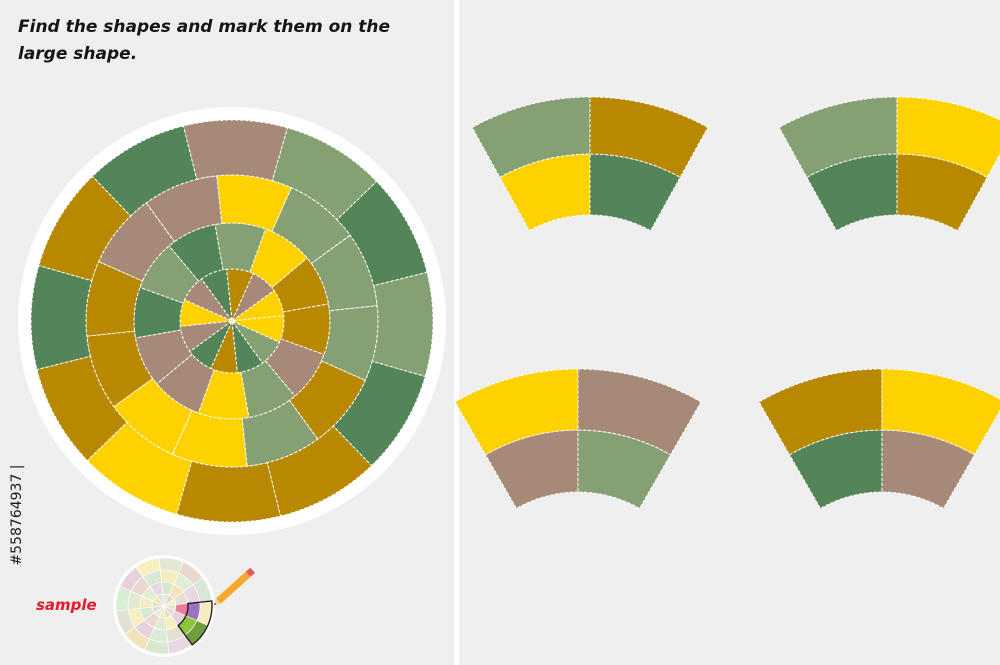 The height and width of the screenshot is (665, 1000). What do you see at coordinates (456, 332) in the screenshot?
I see `panel-divider` at bounding box center [456, 332].